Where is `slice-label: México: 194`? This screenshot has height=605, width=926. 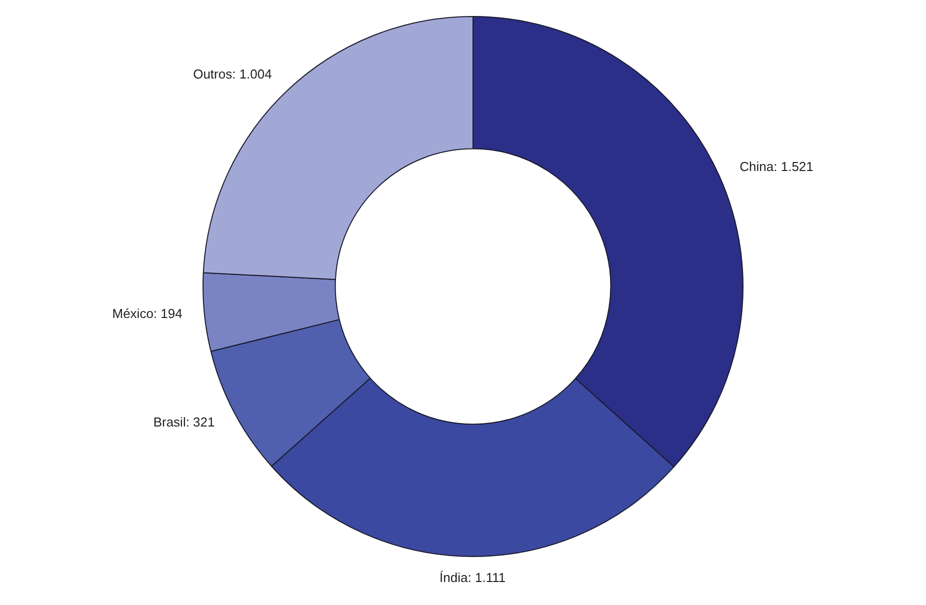
slice-label: México: 194 is located at coordinates (147, 313).